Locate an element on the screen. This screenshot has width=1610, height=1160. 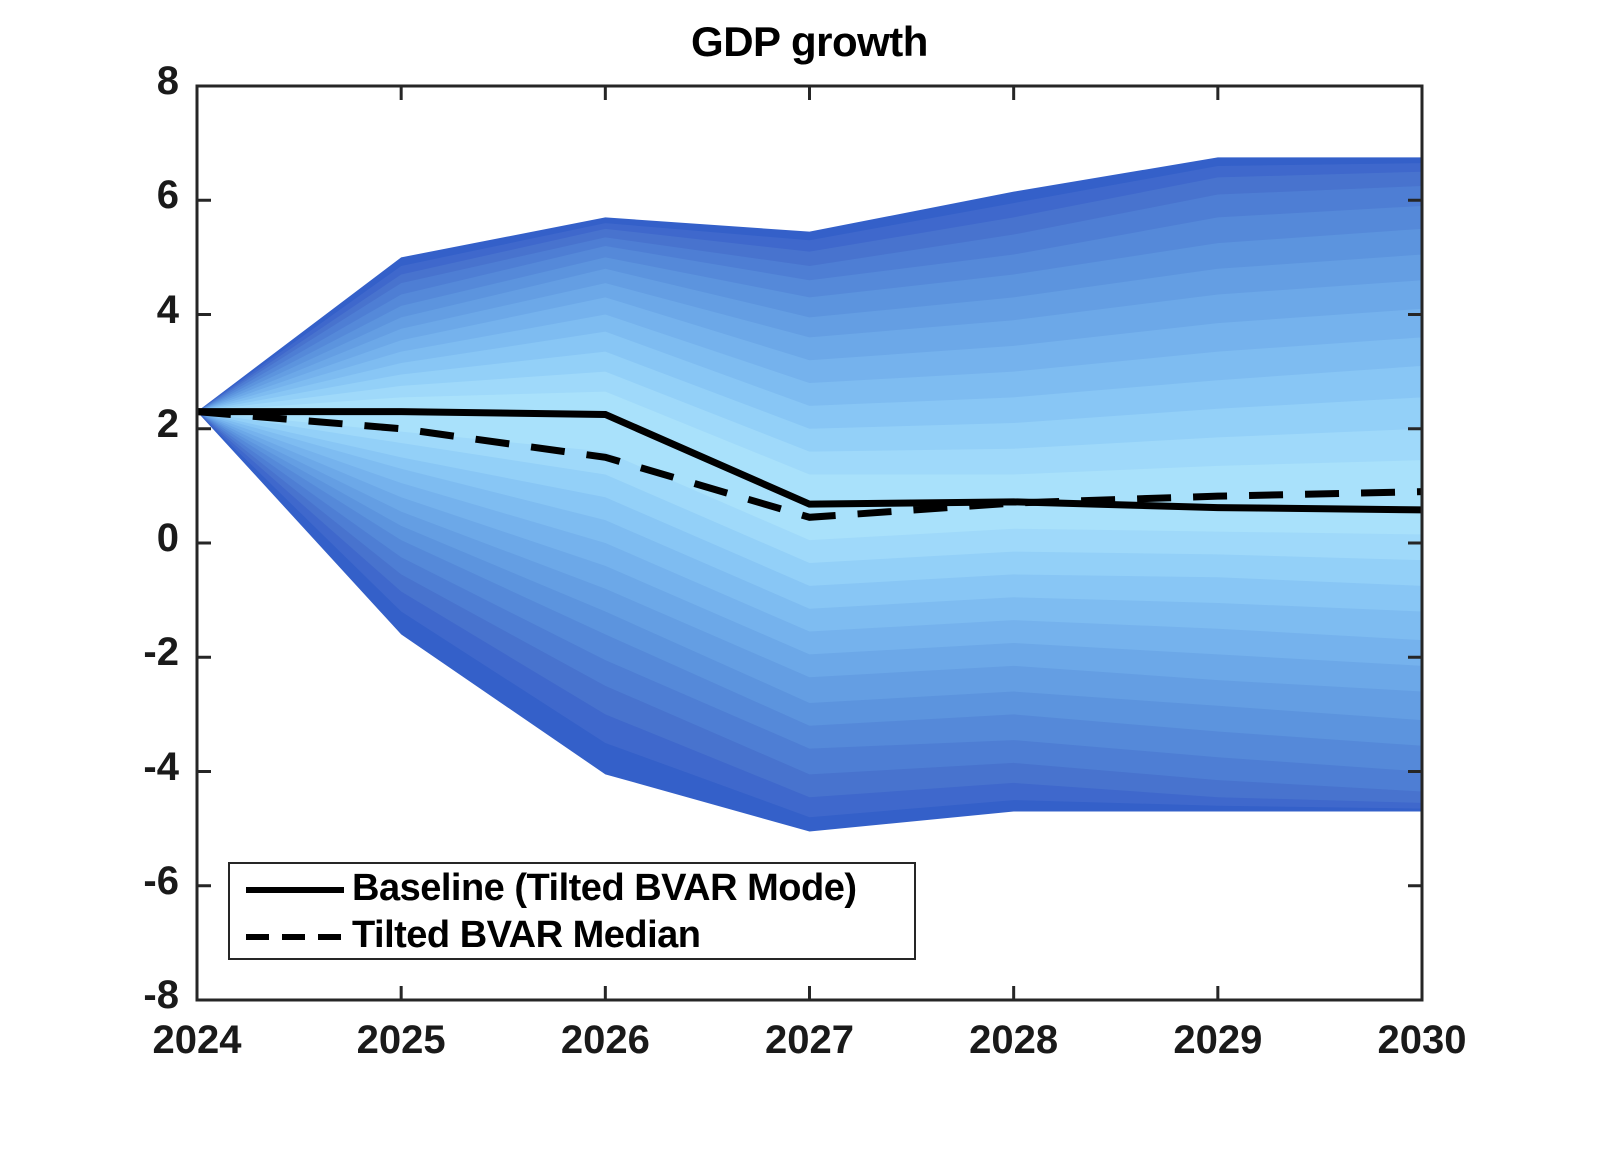
y-axis-tick-label: -2 is located at coordinates (161, 652).